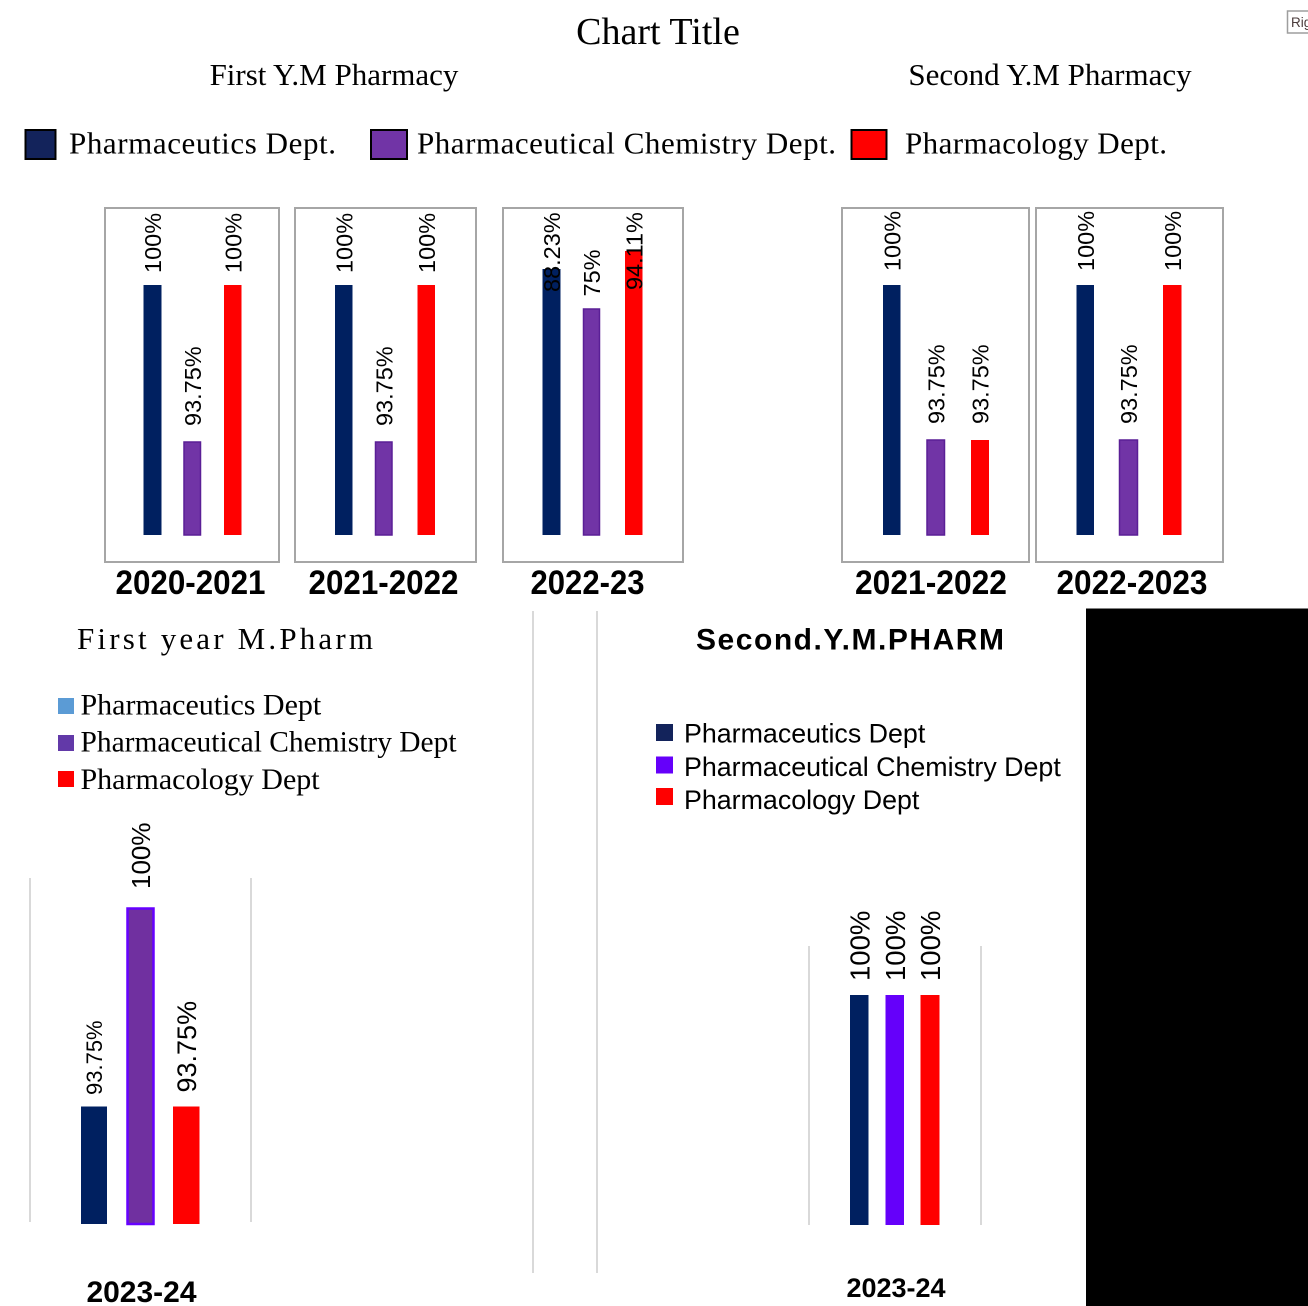 The image size is (1308, 1306). Describe the element at coordinates (1050, 74) in the screenshot. I see `svg-text: Second Y.M Pharmacy` at that location.